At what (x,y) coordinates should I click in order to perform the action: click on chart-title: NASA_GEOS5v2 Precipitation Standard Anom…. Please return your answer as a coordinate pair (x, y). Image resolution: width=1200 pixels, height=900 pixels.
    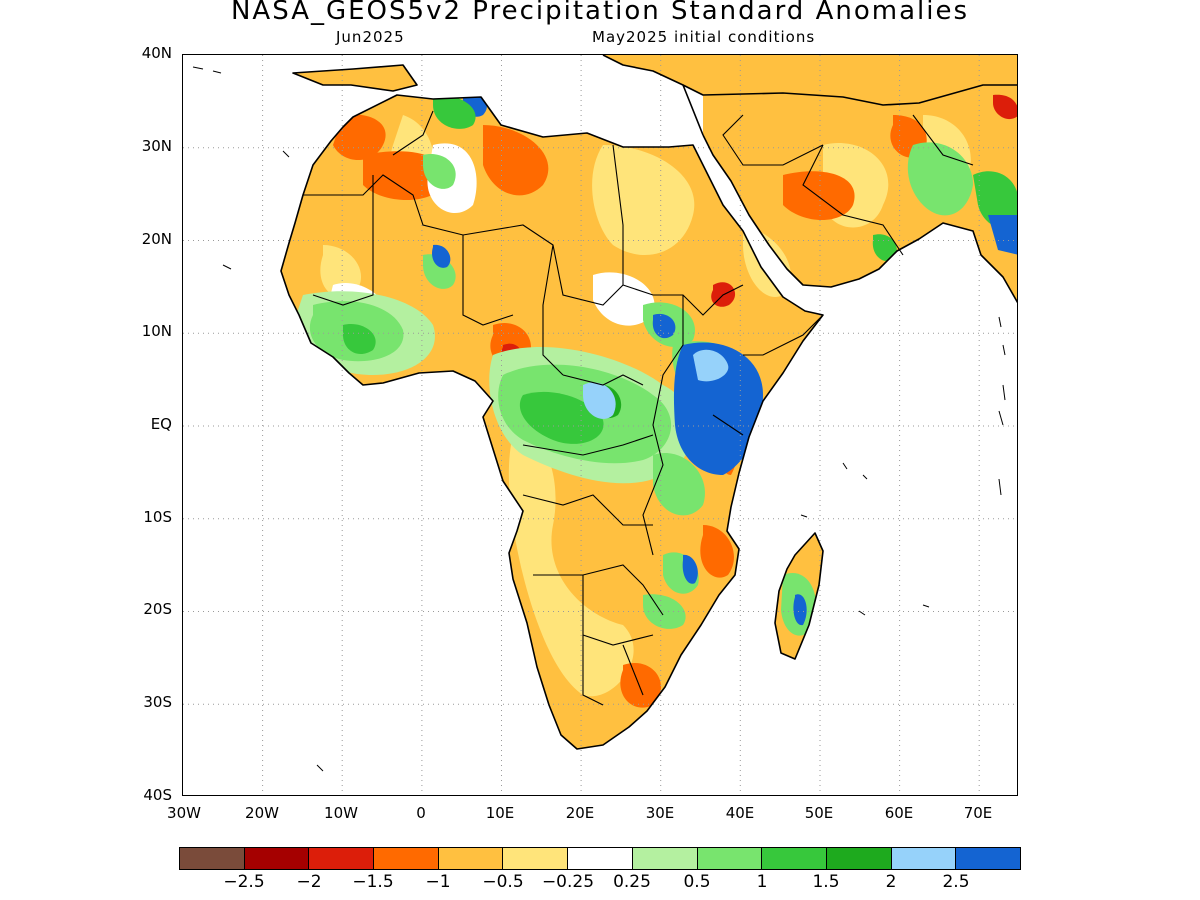
    Looking at the image, I should click on (600, 13).